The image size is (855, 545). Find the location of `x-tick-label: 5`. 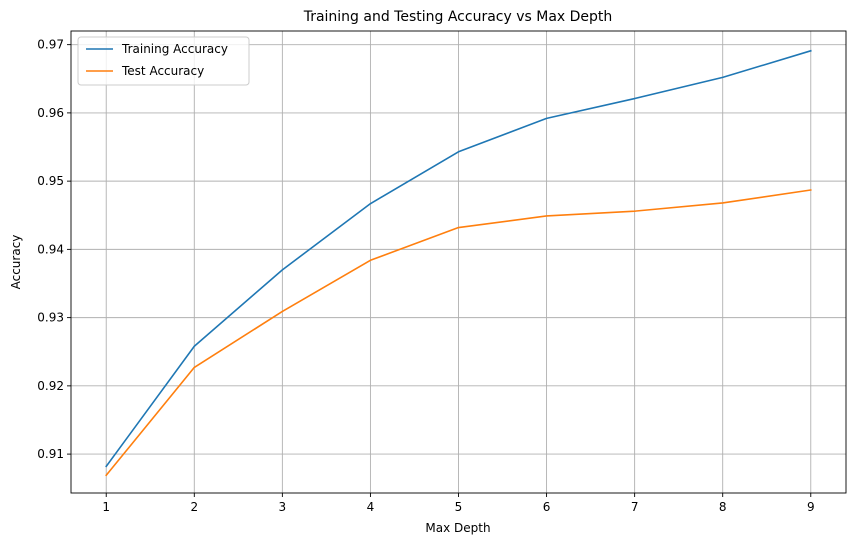

x-tick-label: 5 is located at coordinates (459, 507).